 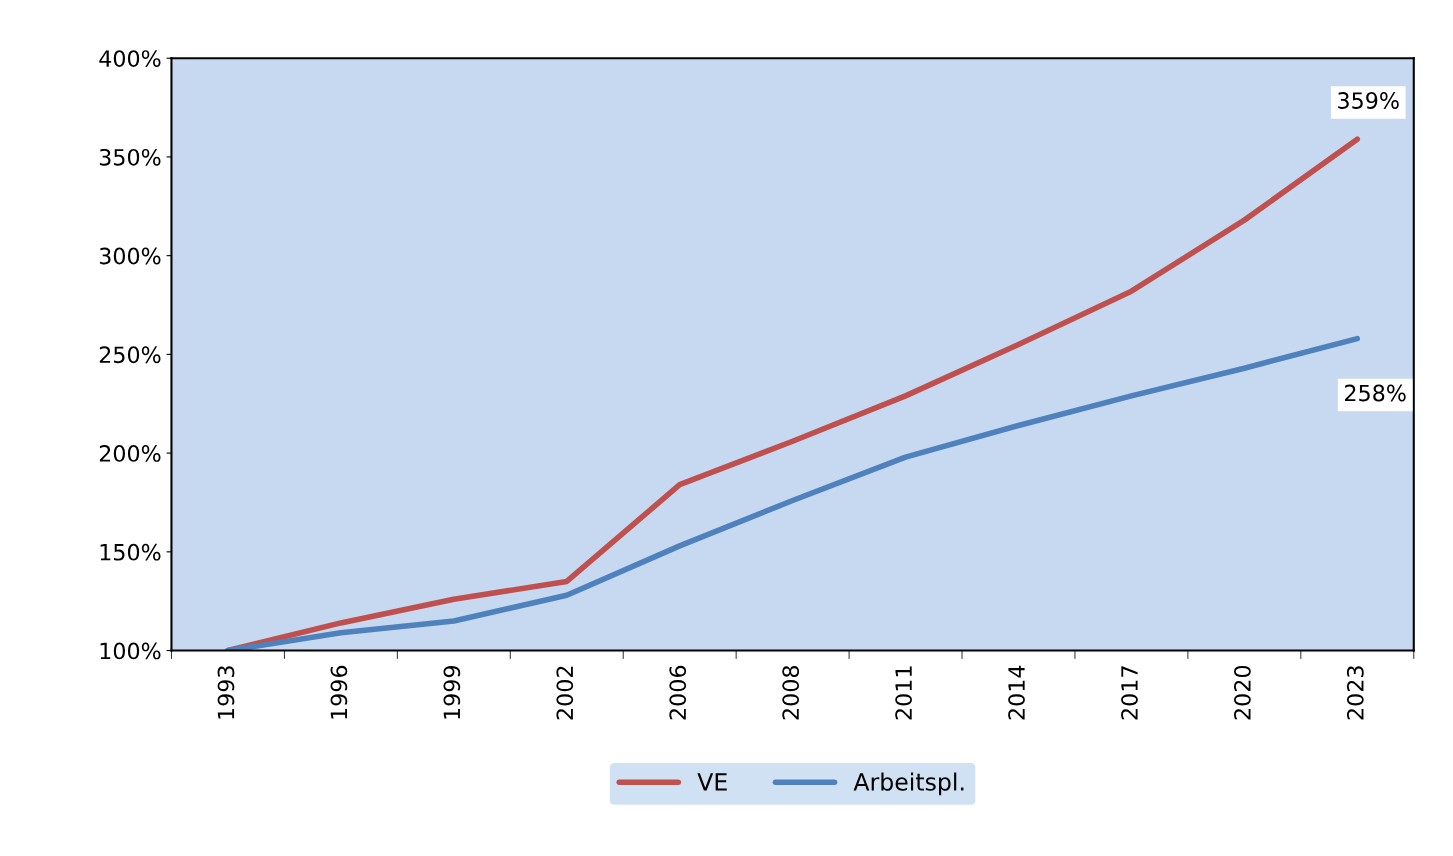 What do you see at coordinates (791, 692) in the screenshot?
I see `x-tick-label: 2008` at bounding box center [791, 692].